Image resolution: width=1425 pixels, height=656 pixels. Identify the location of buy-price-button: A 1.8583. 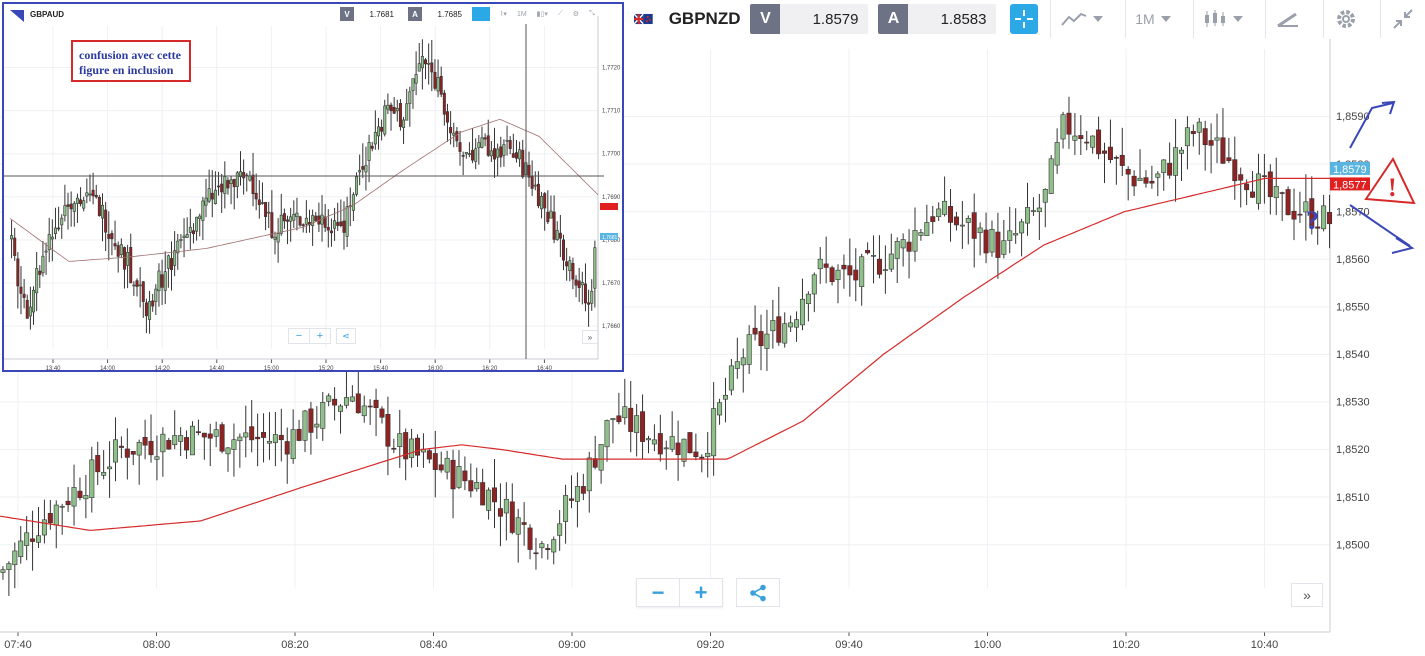
(937, 19).